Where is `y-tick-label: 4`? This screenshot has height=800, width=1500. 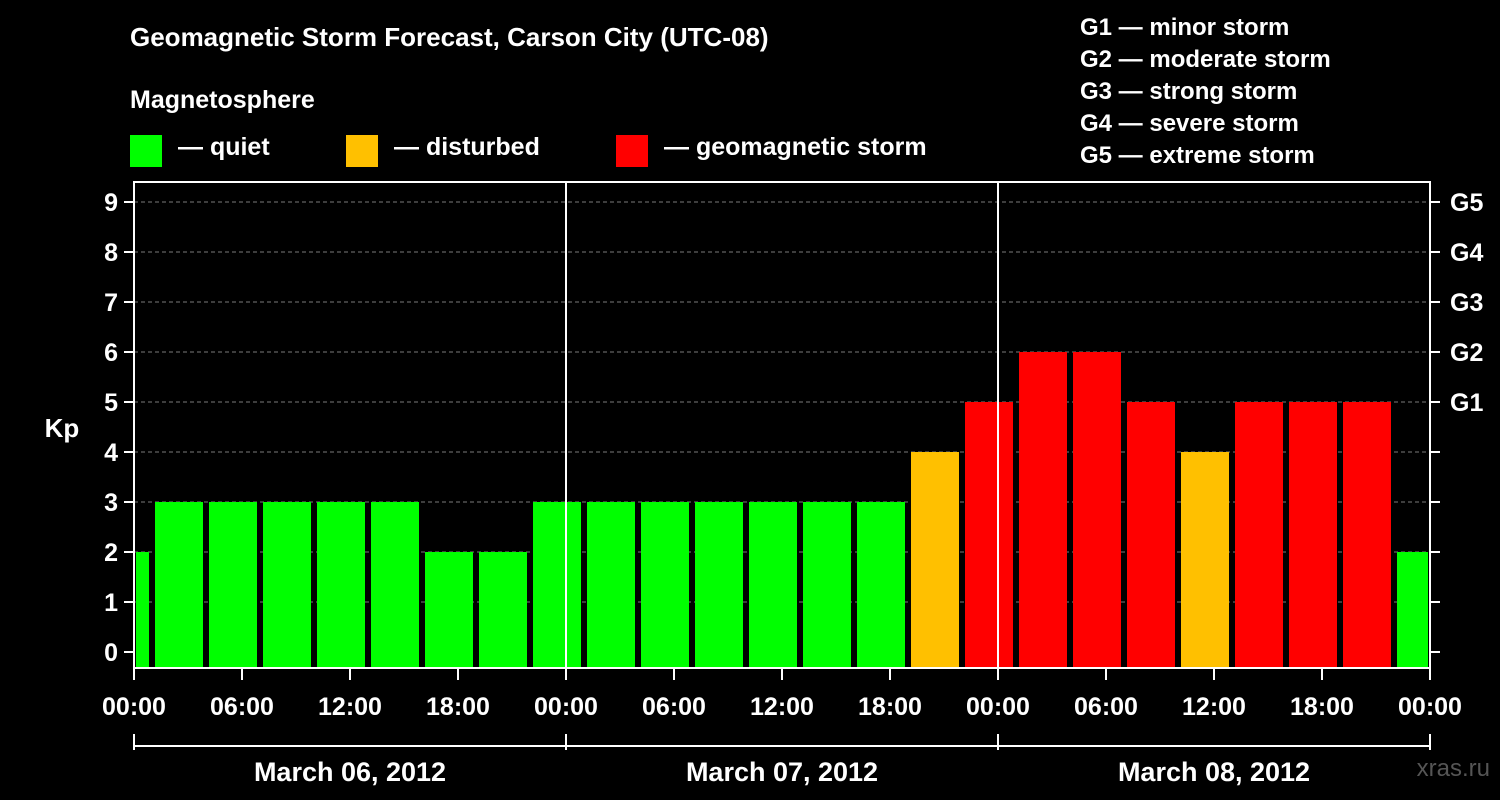
y-tick-label: 4 is located at coordinates (111, 453).